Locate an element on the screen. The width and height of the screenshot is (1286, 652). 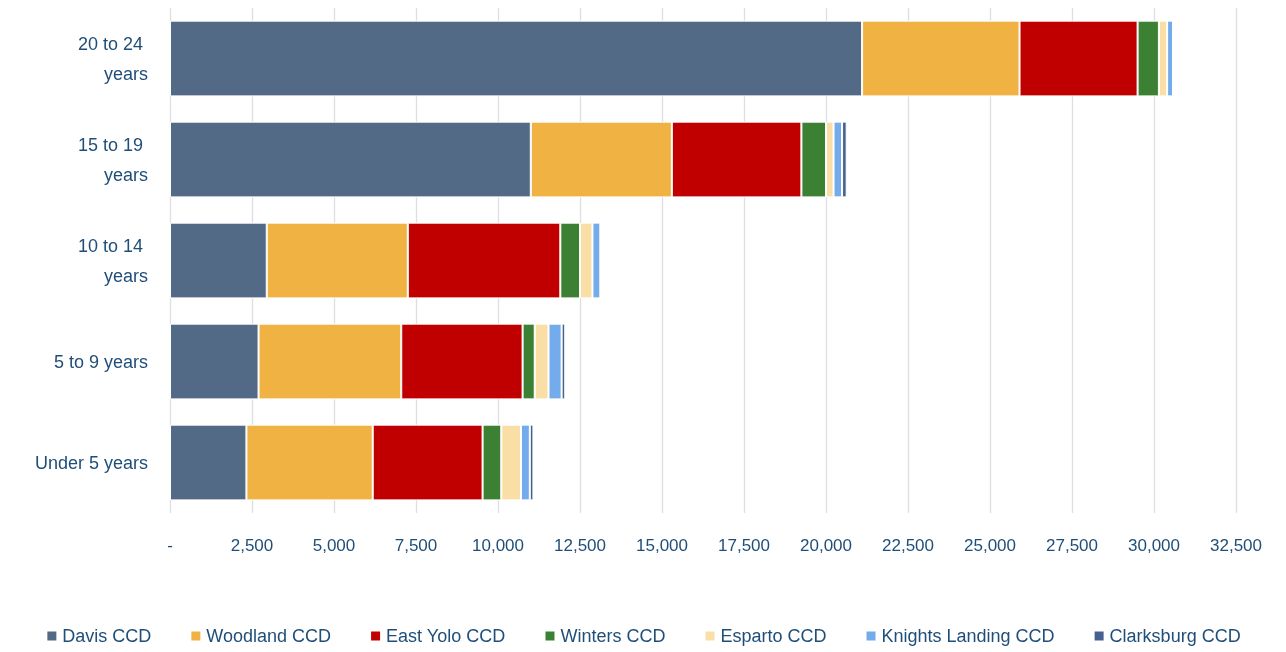
x-tick-label: 22,500 is located at coordinates (908, 545).